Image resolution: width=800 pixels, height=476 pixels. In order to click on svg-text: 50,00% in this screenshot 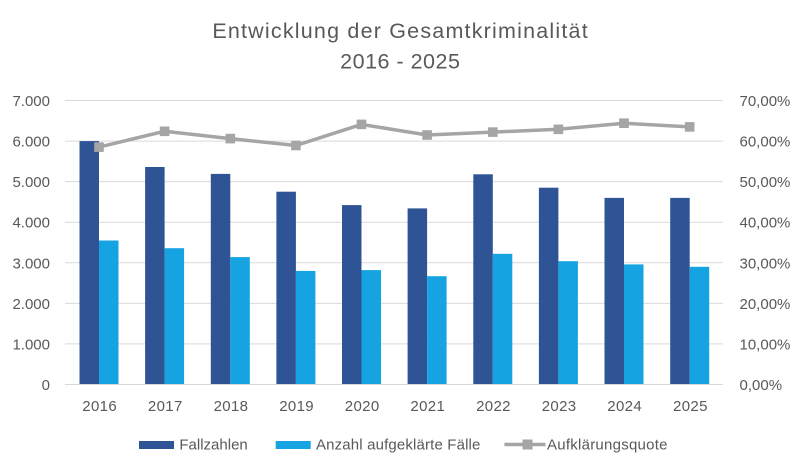, I will do `click(765, 182)`.